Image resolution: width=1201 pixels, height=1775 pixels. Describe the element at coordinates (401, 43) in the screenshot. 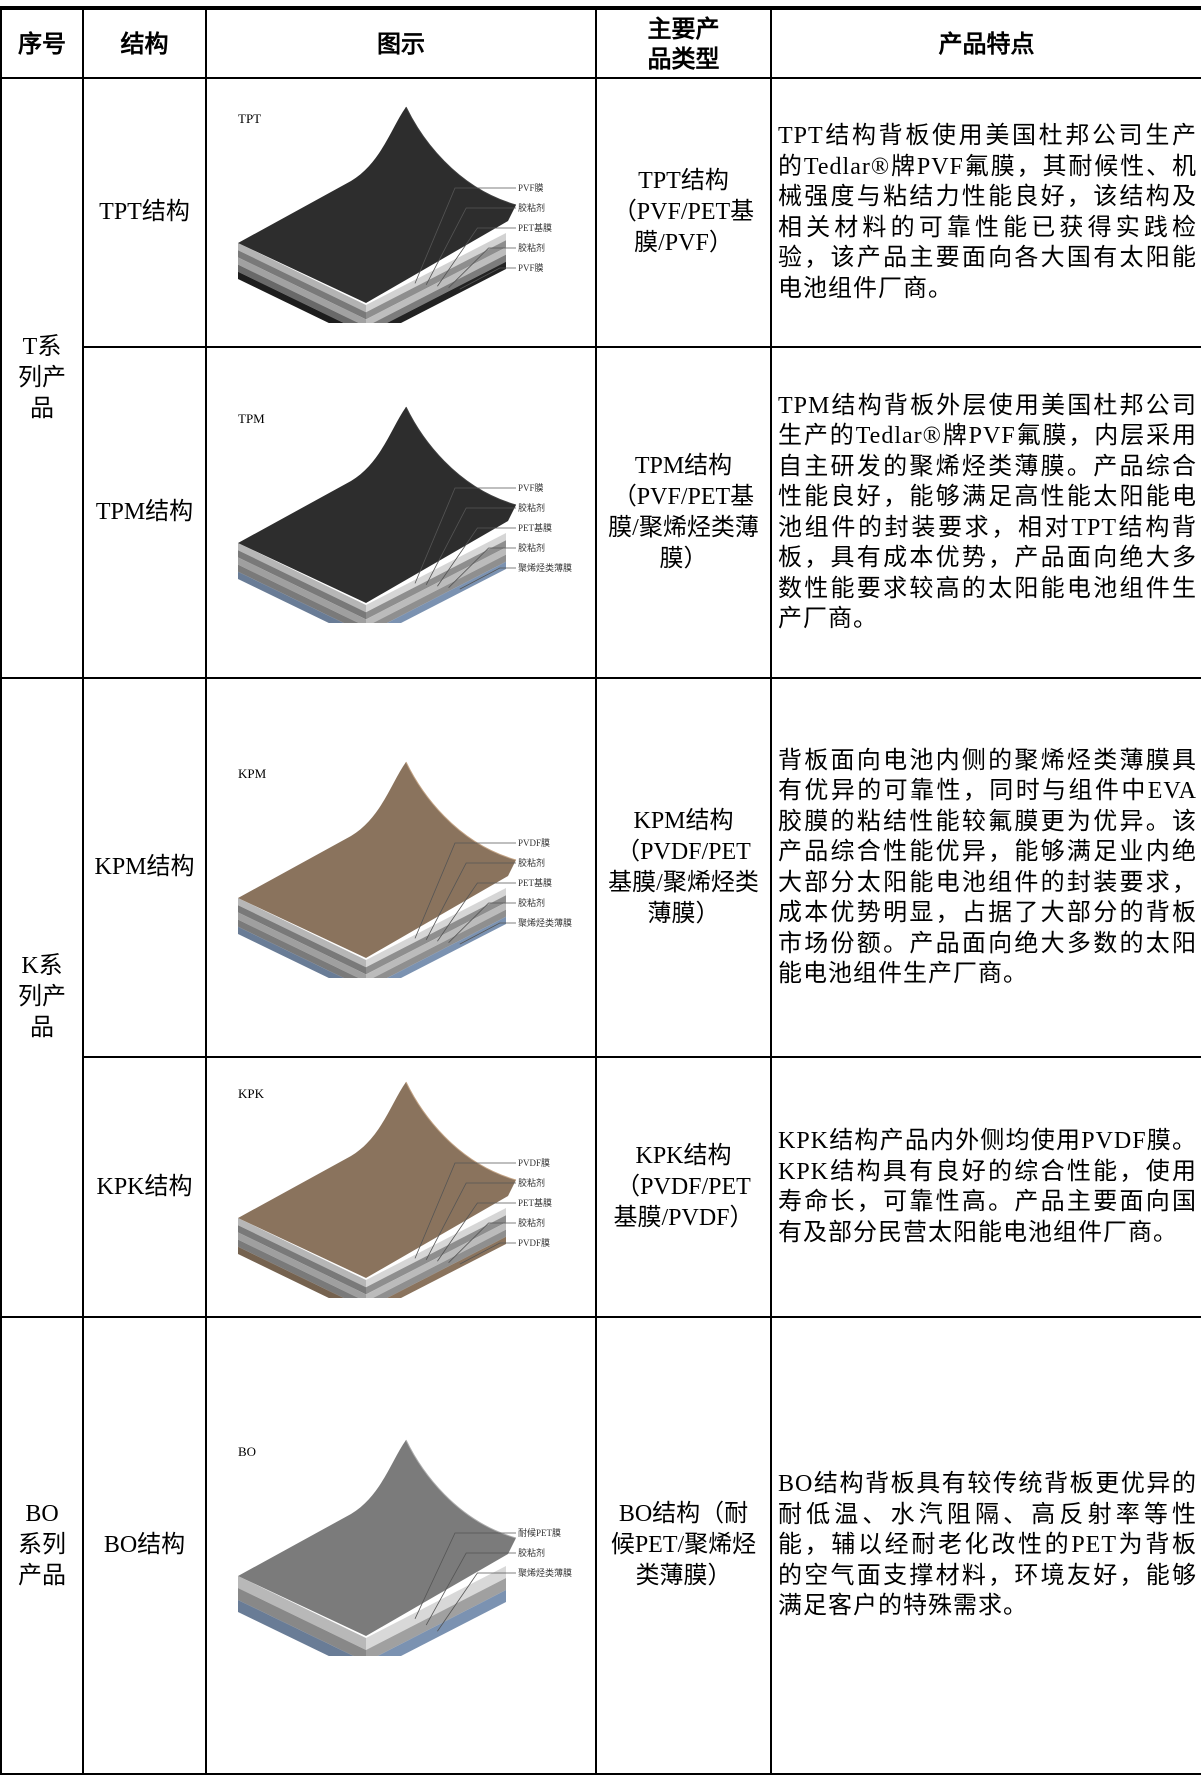

I see `header-cell: 图示` at that location.